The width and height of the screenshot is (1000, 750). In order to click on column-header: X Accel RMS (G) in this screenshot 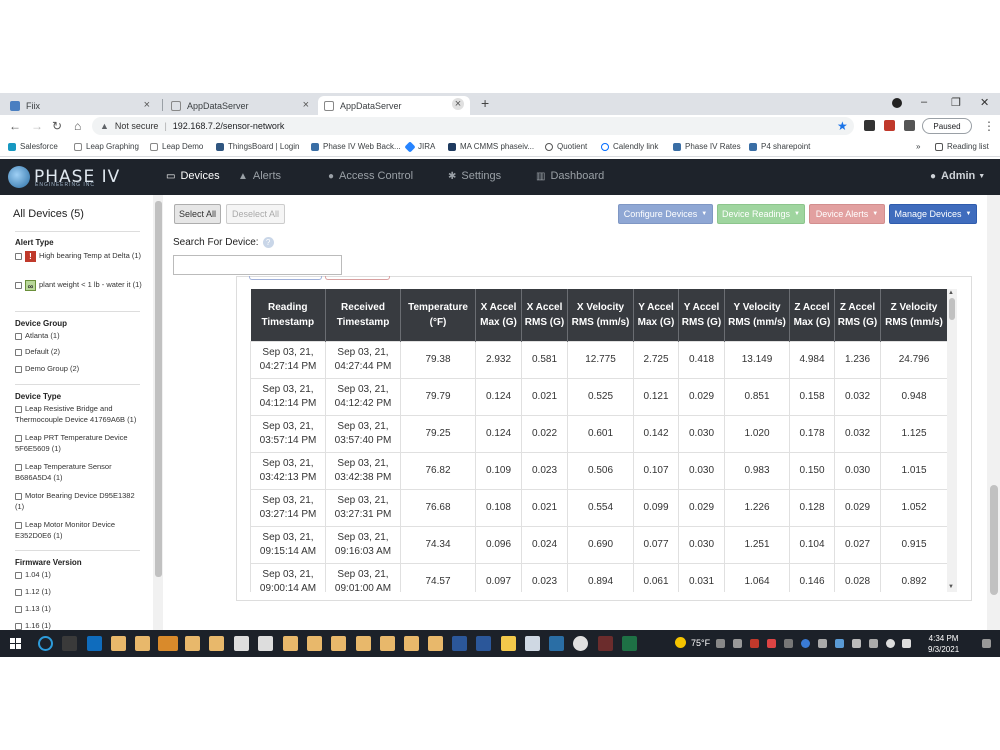, I will do `click(544, 315)`.